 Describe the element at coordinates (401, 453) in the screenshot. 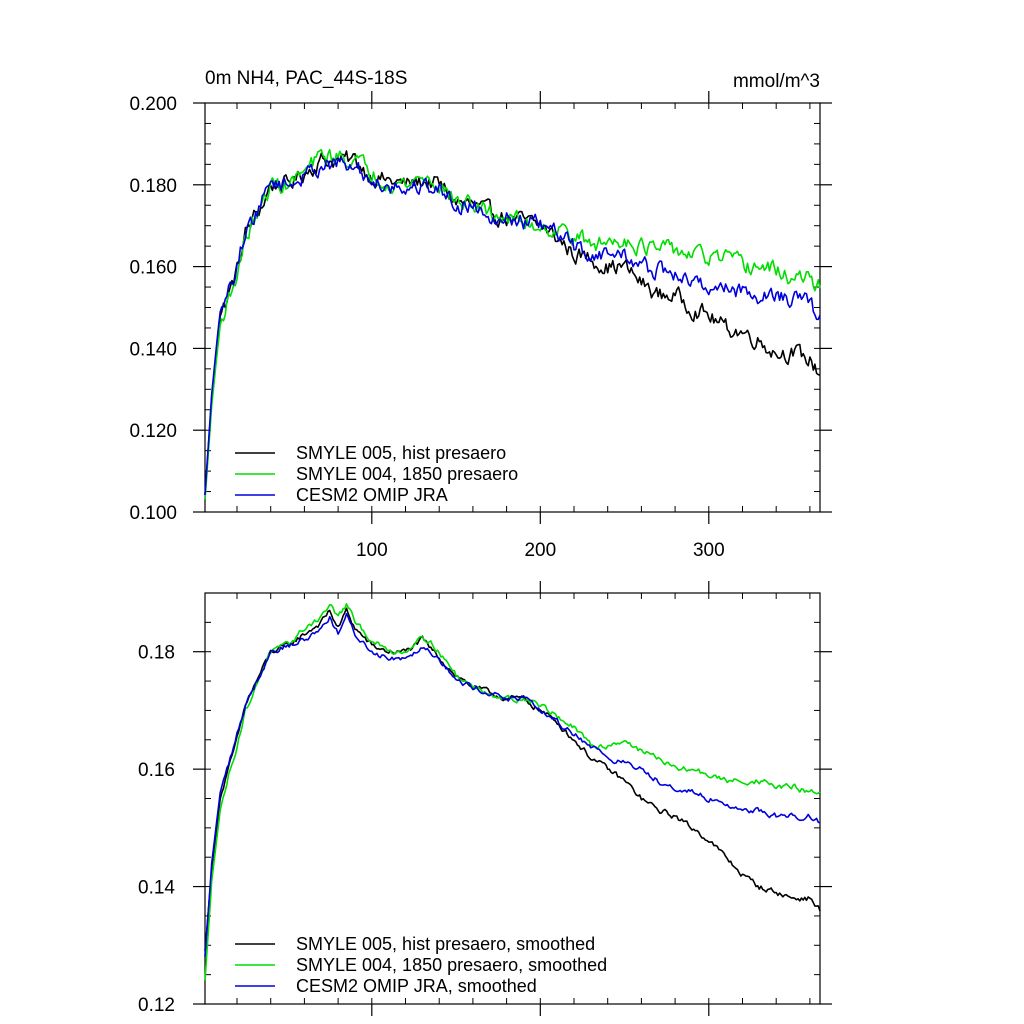

I see `legend-label-1: SMYLE 005, hist presaero` at that location.